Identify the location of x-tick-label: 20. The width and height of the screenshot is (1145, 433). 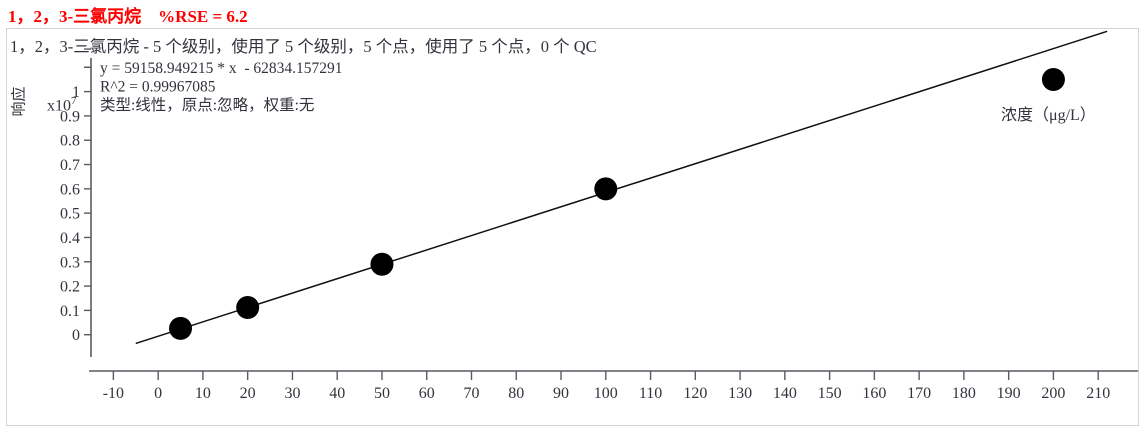
(248, 393).